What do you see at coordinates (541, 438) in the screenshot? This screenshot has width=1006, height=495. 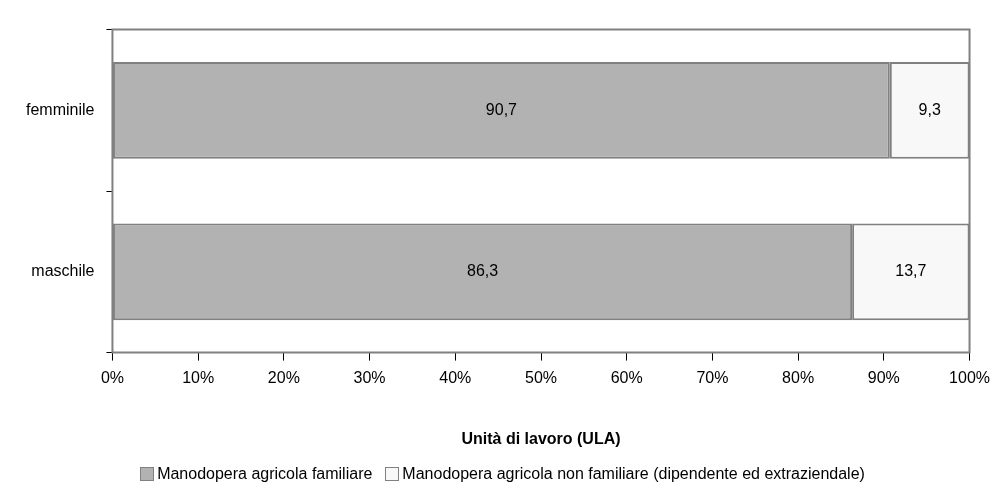 I see `x-axis-title: Unità di lavoro (ULA)` at bounding box center [541, 438].